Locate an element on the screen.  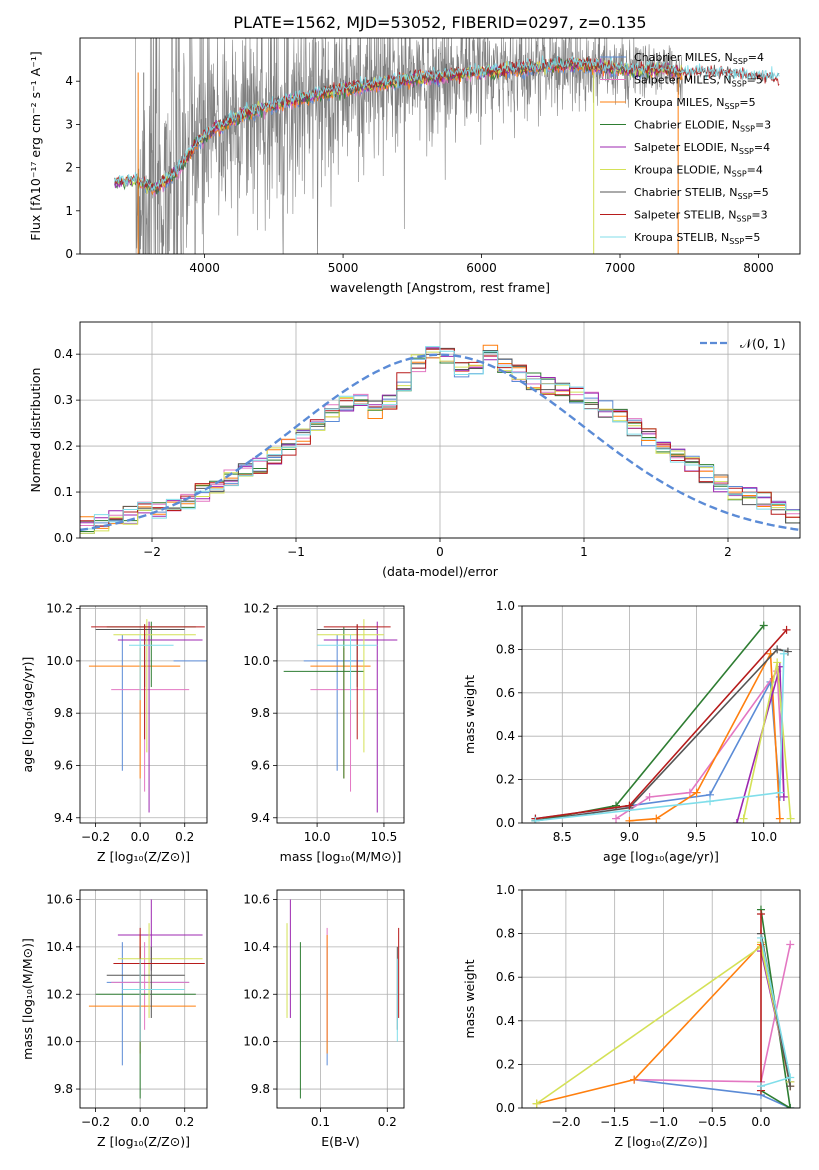
x-tick-label: 10.5 is located at coordinates (384, 837).